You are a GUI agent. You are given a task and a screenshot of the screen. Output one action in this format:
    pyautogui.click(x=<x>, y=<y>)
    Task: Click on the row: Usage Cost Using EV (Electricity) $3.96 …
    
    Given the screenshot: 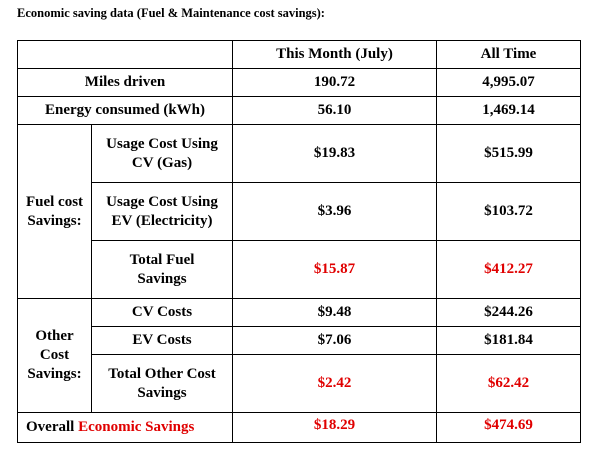 What is the action you would take?
    pyautogui.click(x=299, y=211)
    